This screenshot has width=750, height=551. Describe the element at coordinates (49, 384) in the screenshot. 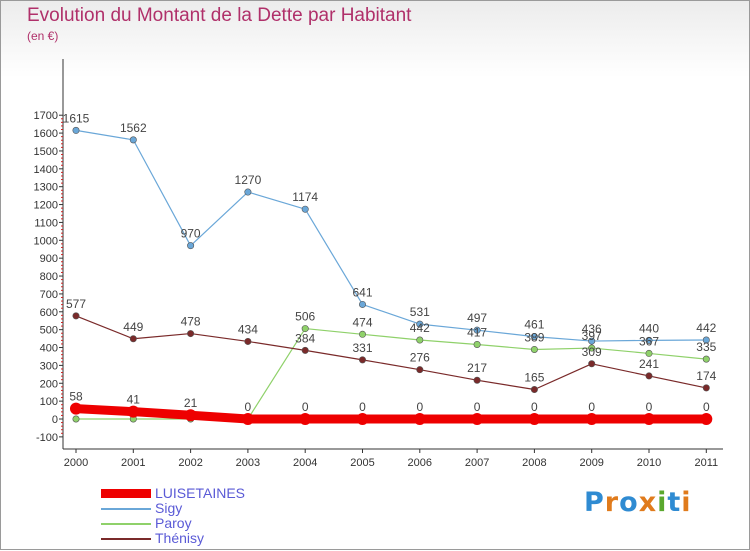

I see `y-tick-label-3: 200` at that location.